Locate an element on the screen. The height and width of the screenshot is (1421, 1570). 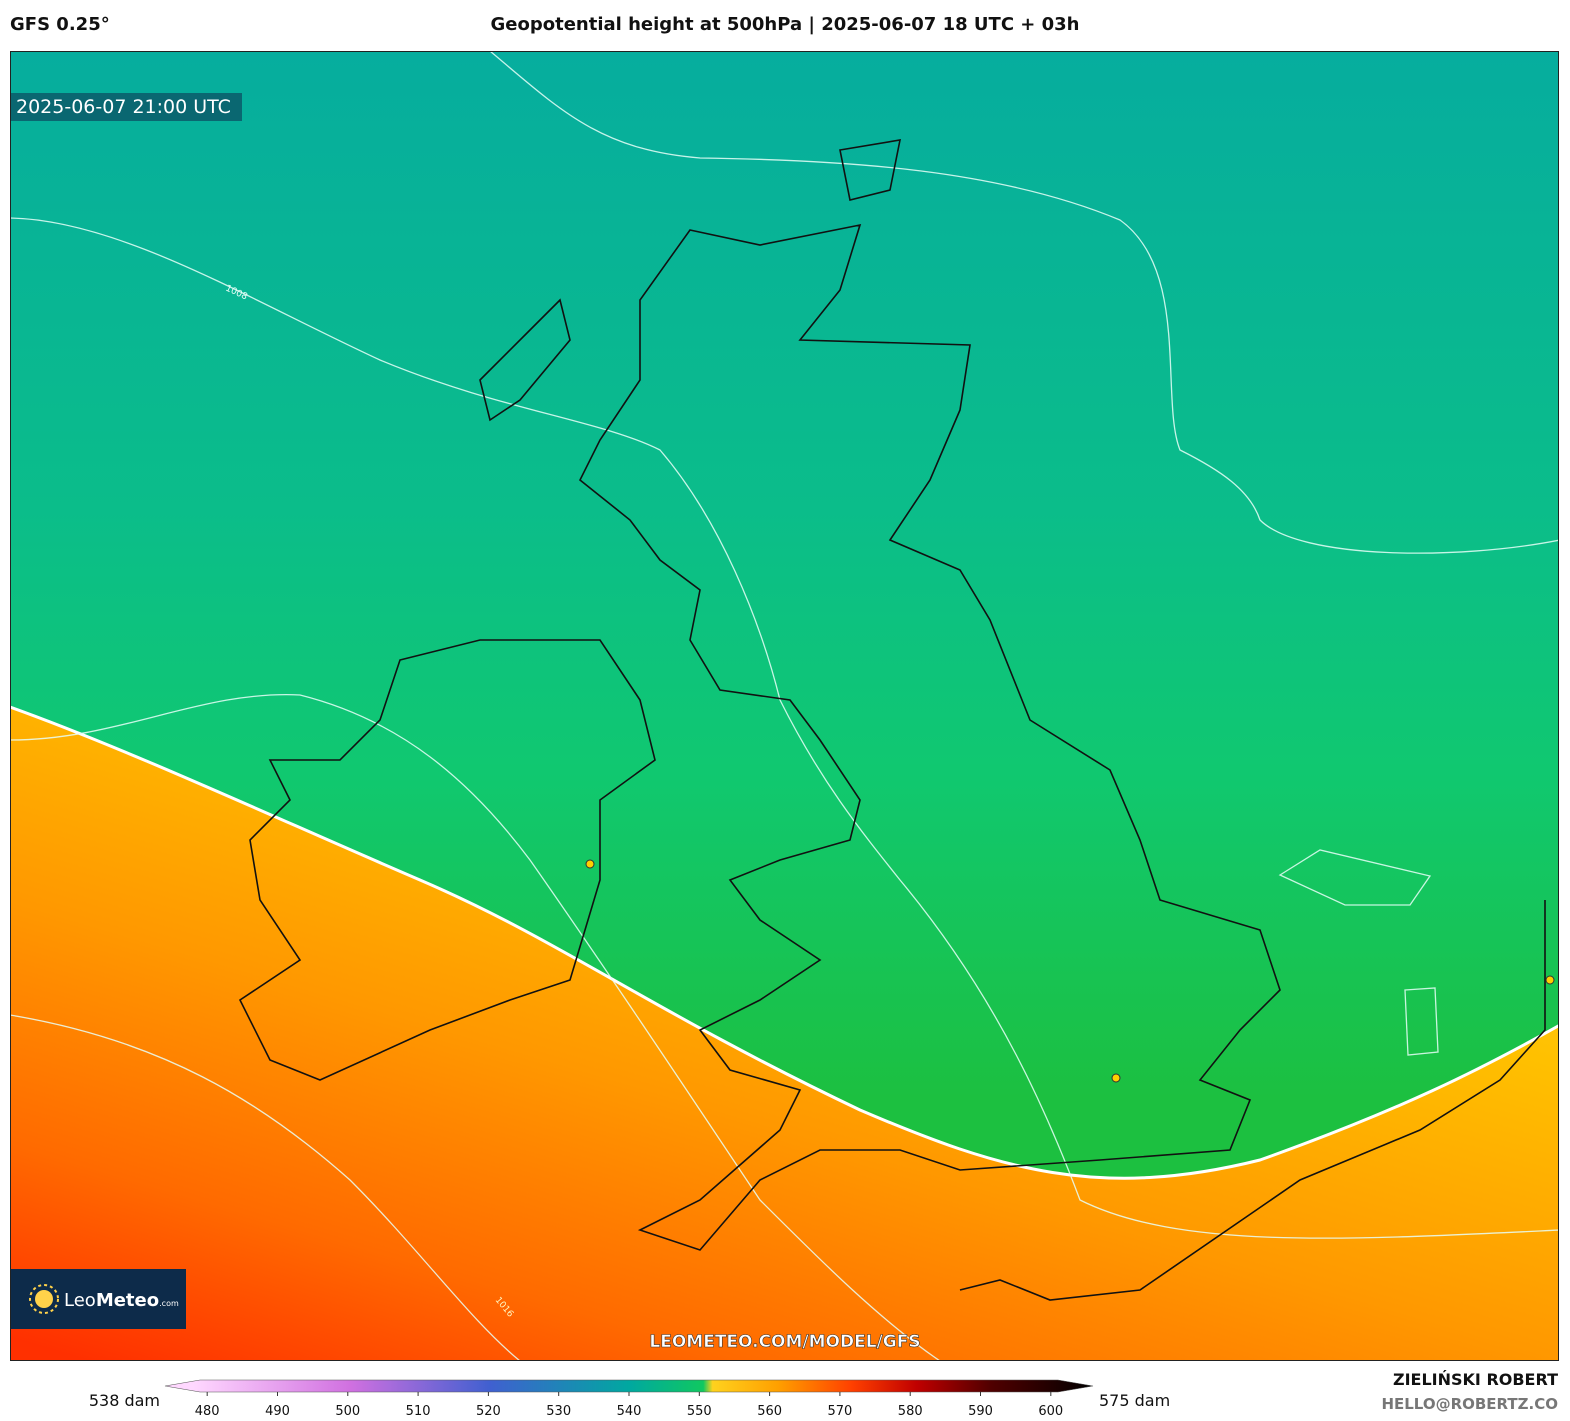
time-box is located at coordinates (126, 107).